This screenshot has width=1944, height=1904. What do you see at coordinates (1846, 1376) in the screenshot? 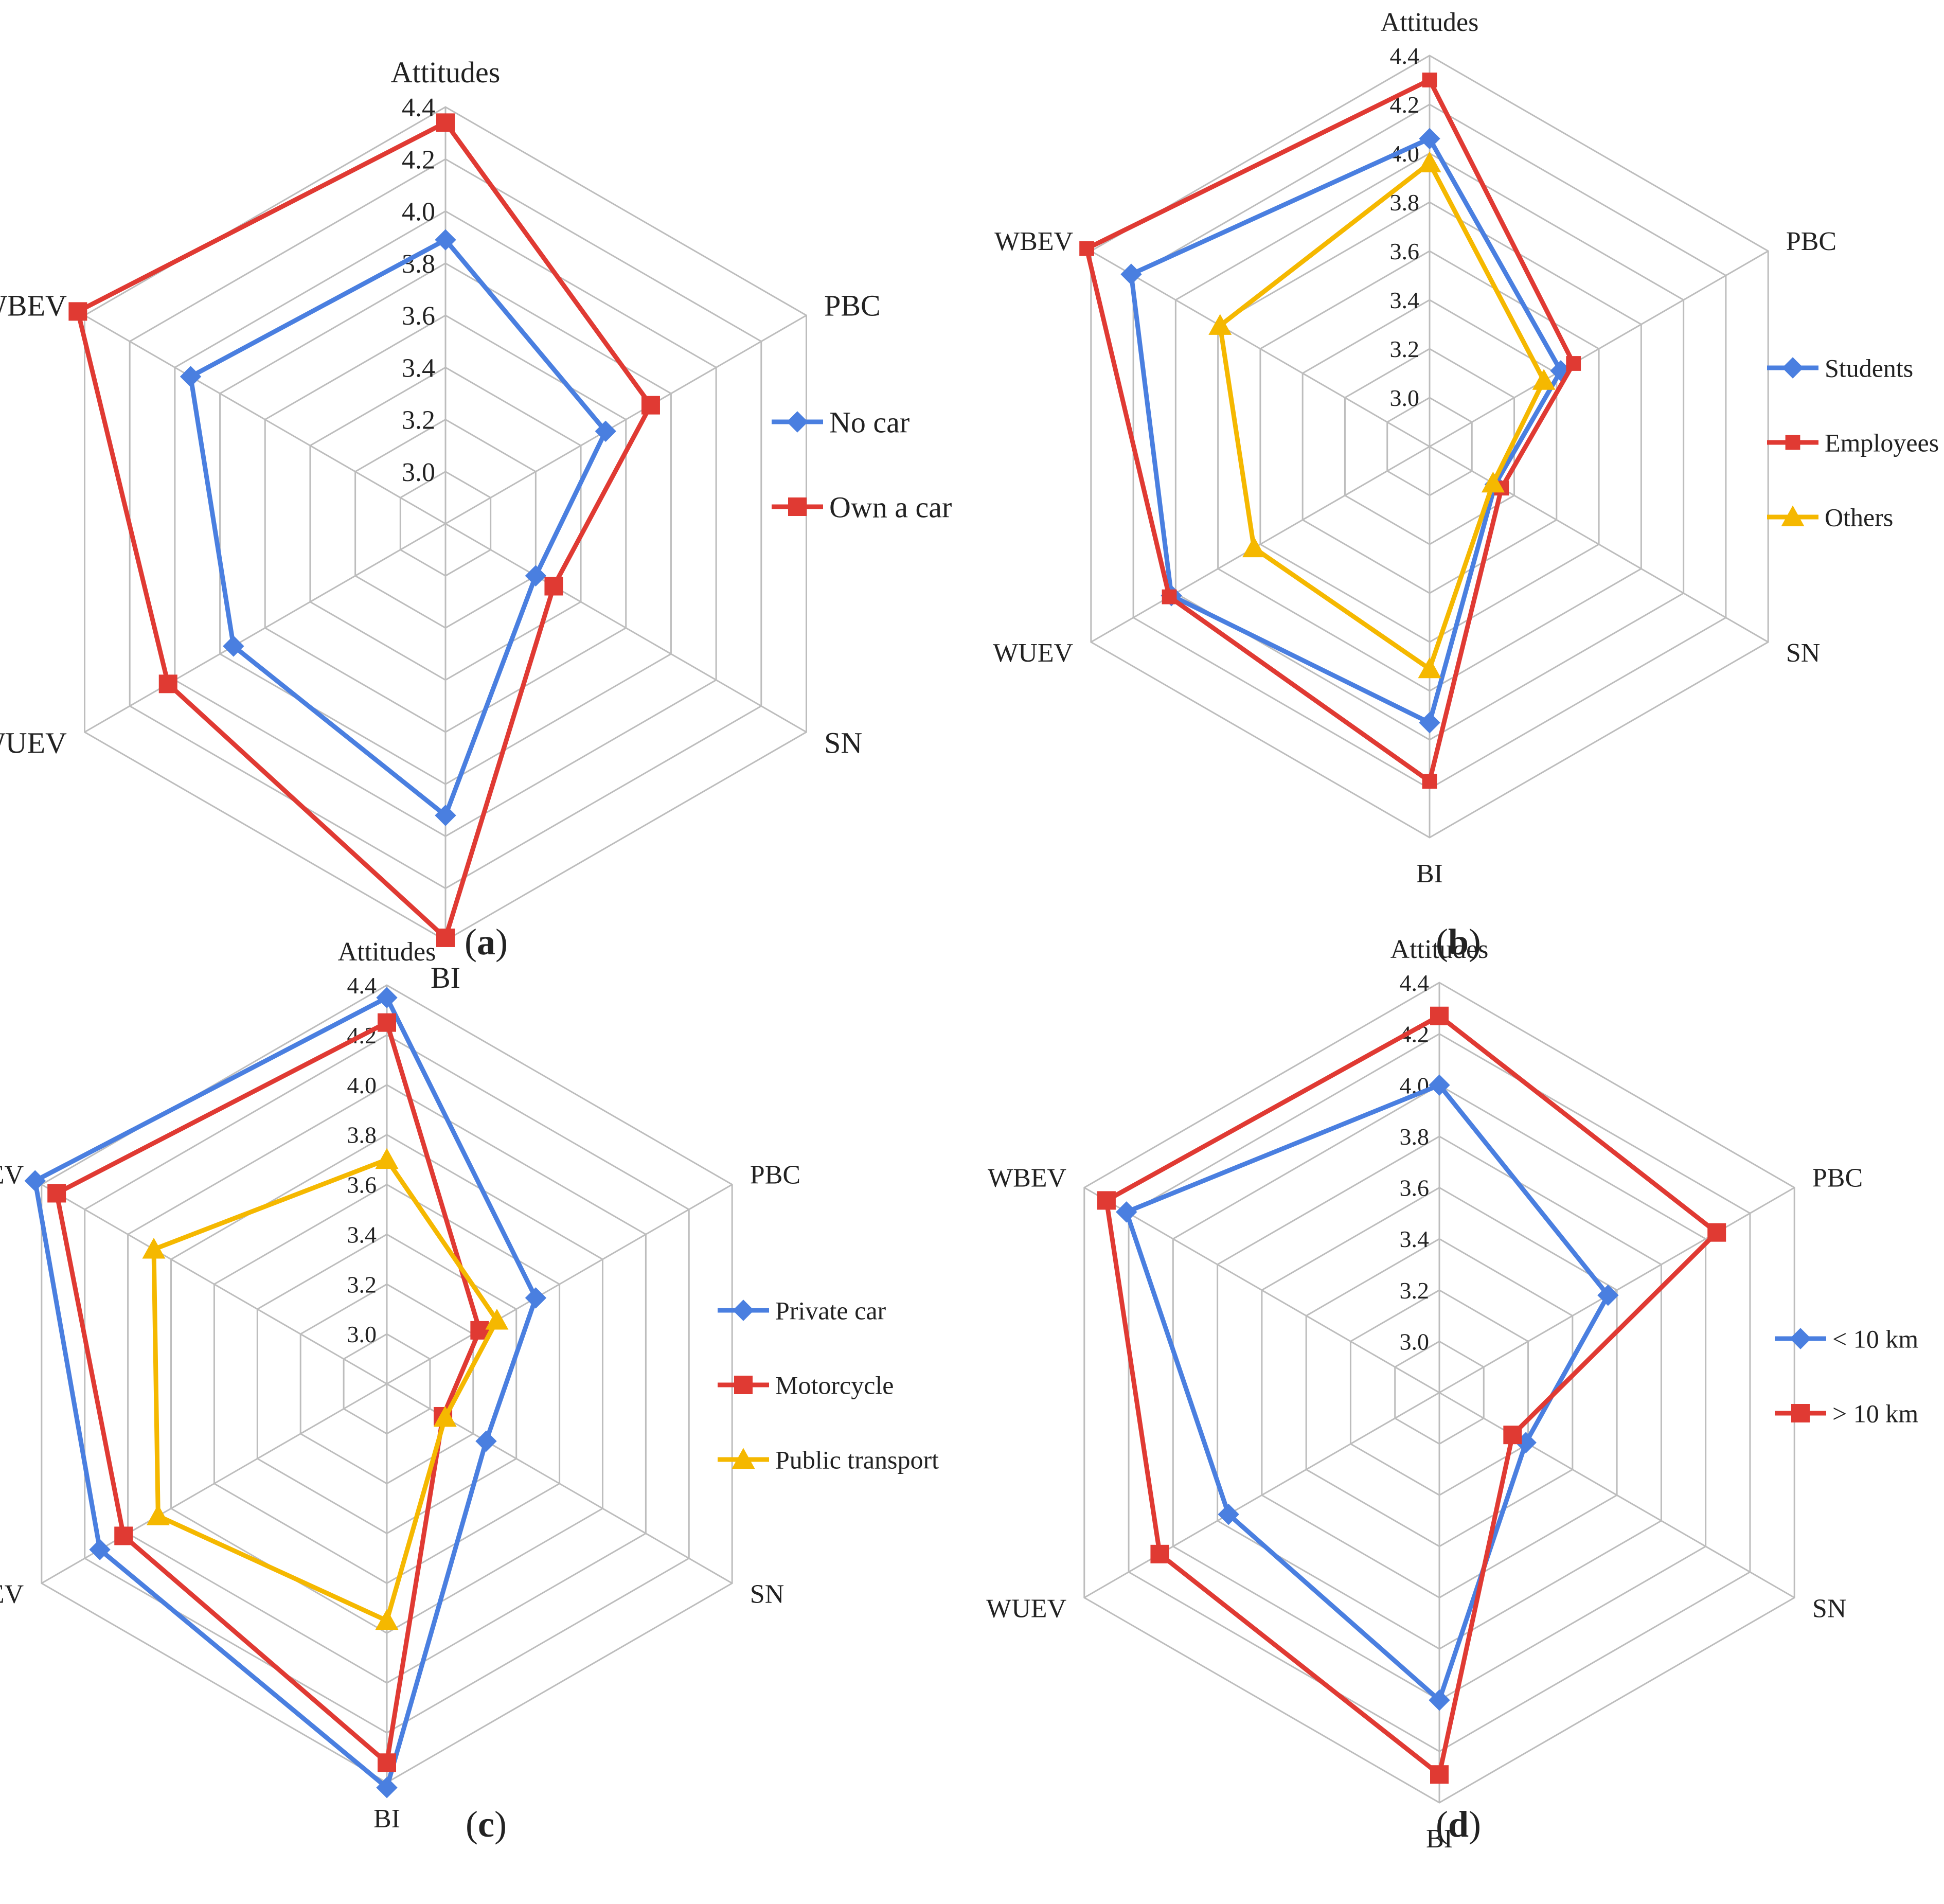
I see `legend: < 10 km > 10 km` at bounding box center [1846, 1376].